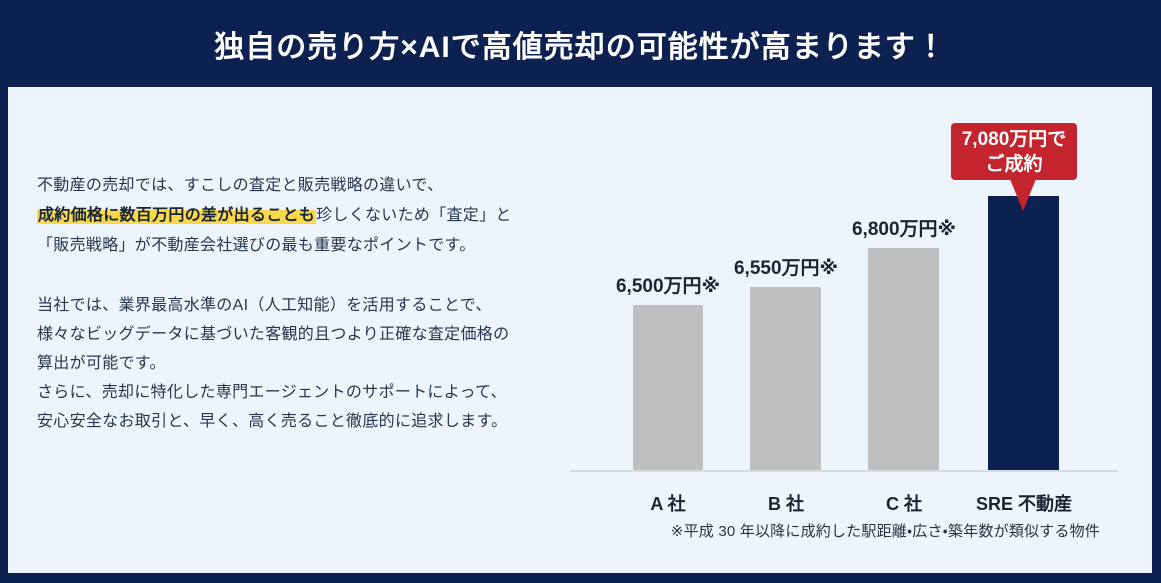  Describe the element at coordinates (786, 268) in the screenshot. I see `bar-value-label-b: 6,550万円※` at that location.